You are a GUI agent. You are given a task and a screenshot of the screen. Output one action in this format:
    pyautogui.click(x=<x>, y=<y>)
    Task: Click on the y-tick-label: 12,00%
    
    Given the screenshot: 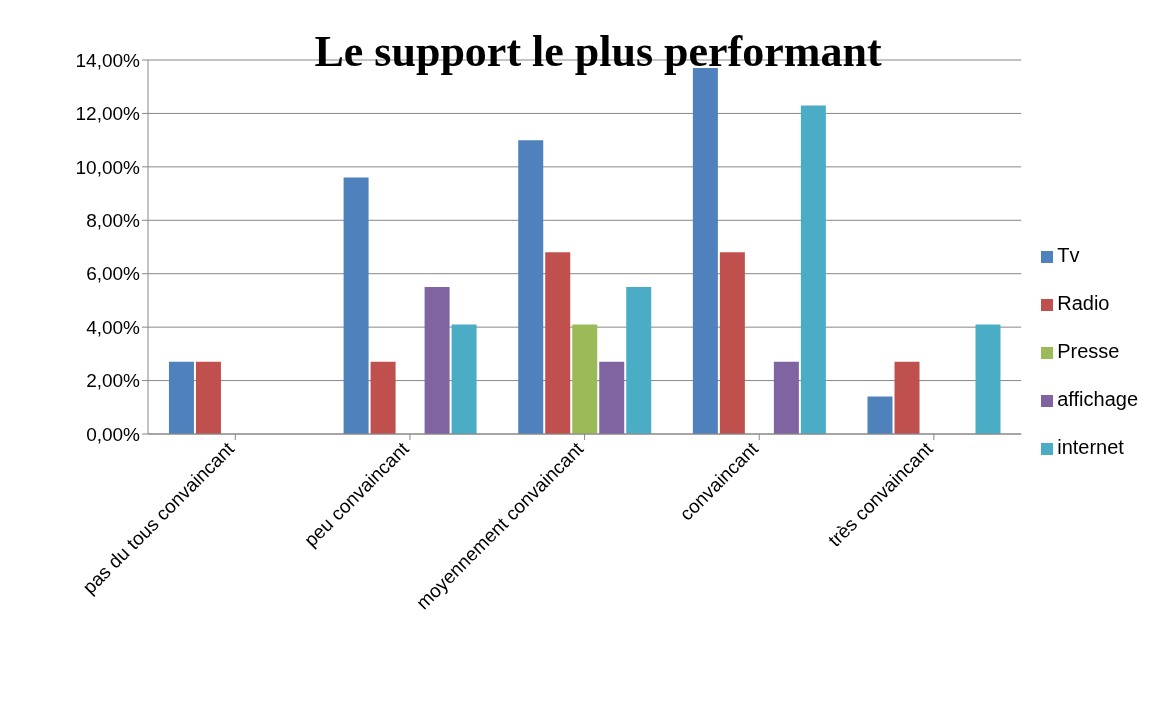 What is the action you would take?
    pyautogui.click(x=108, y=114)
    